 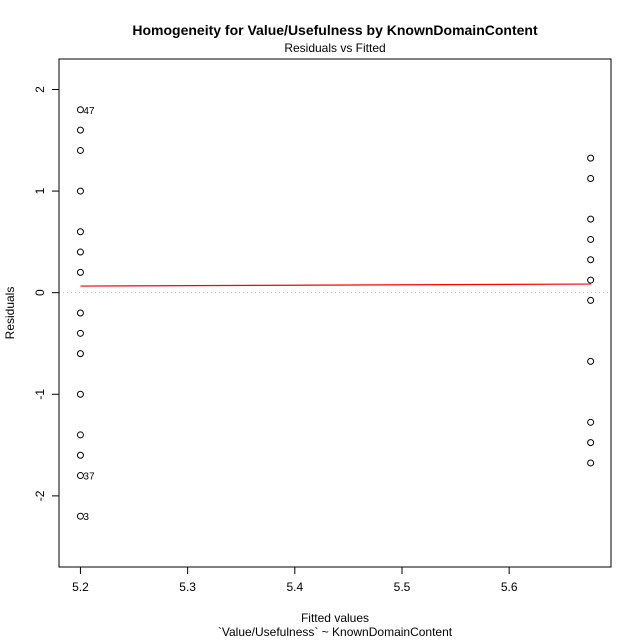 What do you see at coordinates (89, 477) in the screenshot?
I see `point-label: 37` at bounding box center [89, 477].